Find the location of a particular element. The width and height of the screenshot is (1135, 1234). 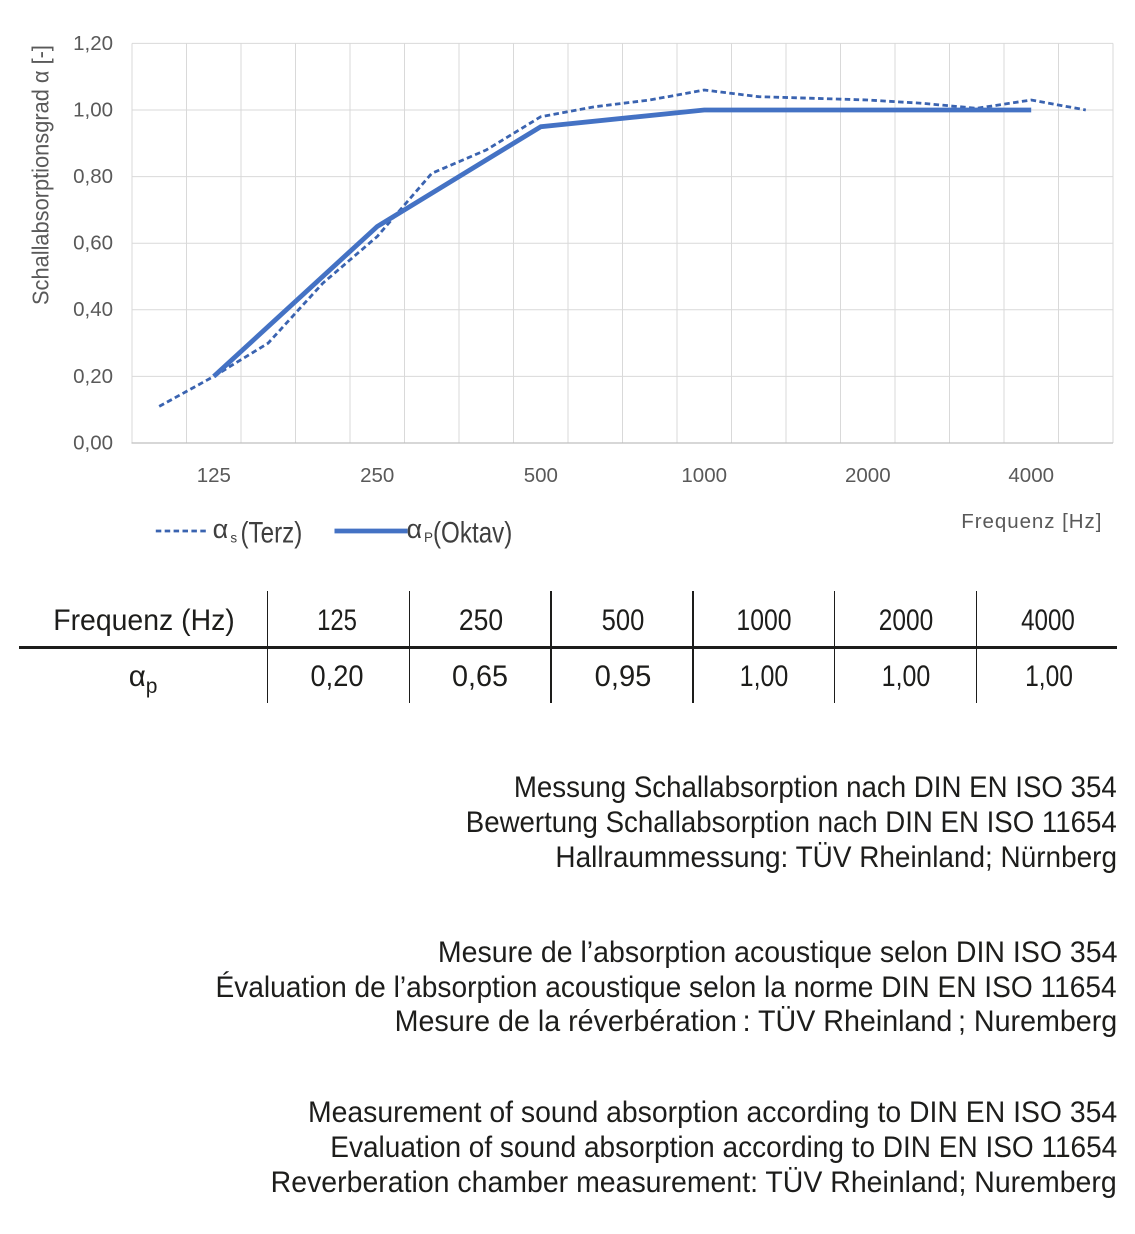

svg-text: 1,20 is located at coordinates (93, 43).